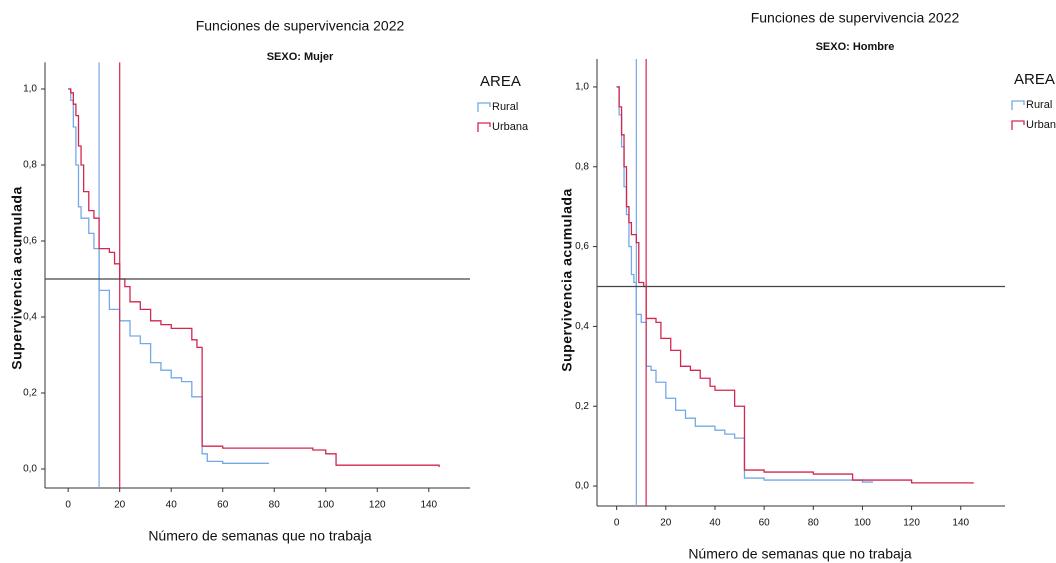  I want to click on chart-subtitle: SEXO: Hombre, so click(855, 47).